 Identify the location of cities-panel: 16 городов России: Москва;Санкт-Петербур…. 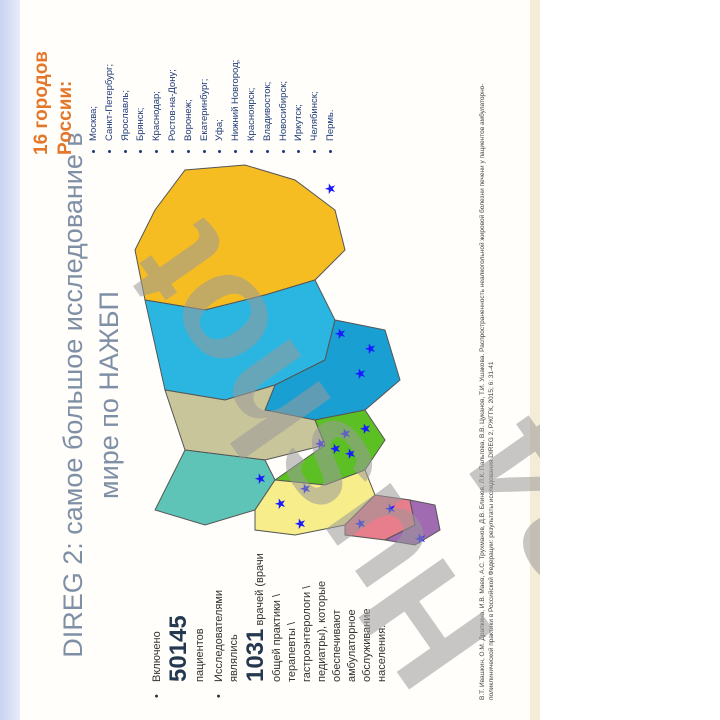
(184, 80).